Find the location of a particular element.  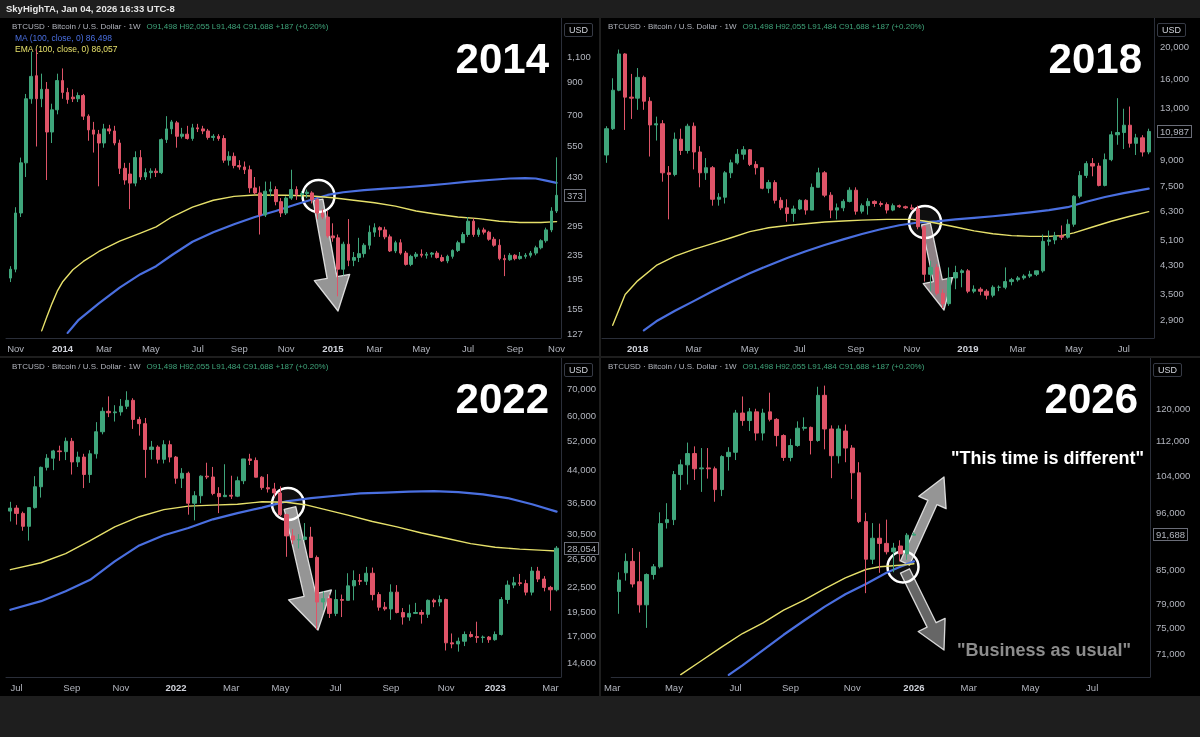

y-tick-label: 430 is located at coordinates (575, 177).